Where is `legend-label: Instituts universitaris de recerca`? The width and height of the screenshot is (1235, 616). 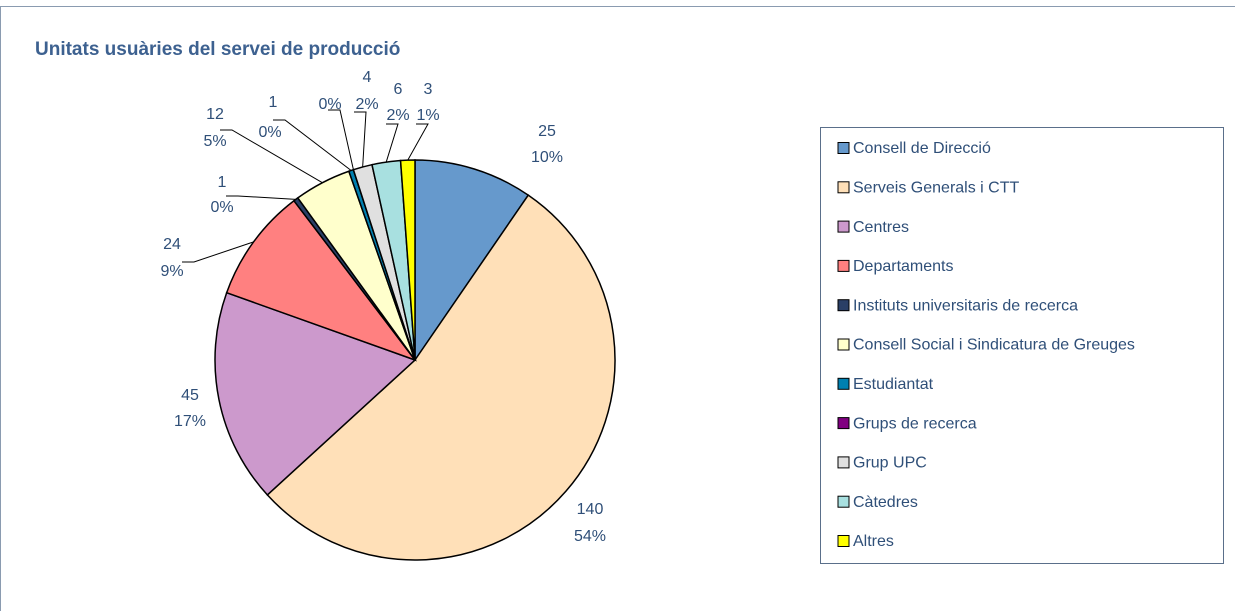 legend-label: Instituts universitaris de recerca is located at coordinates (965, 305).